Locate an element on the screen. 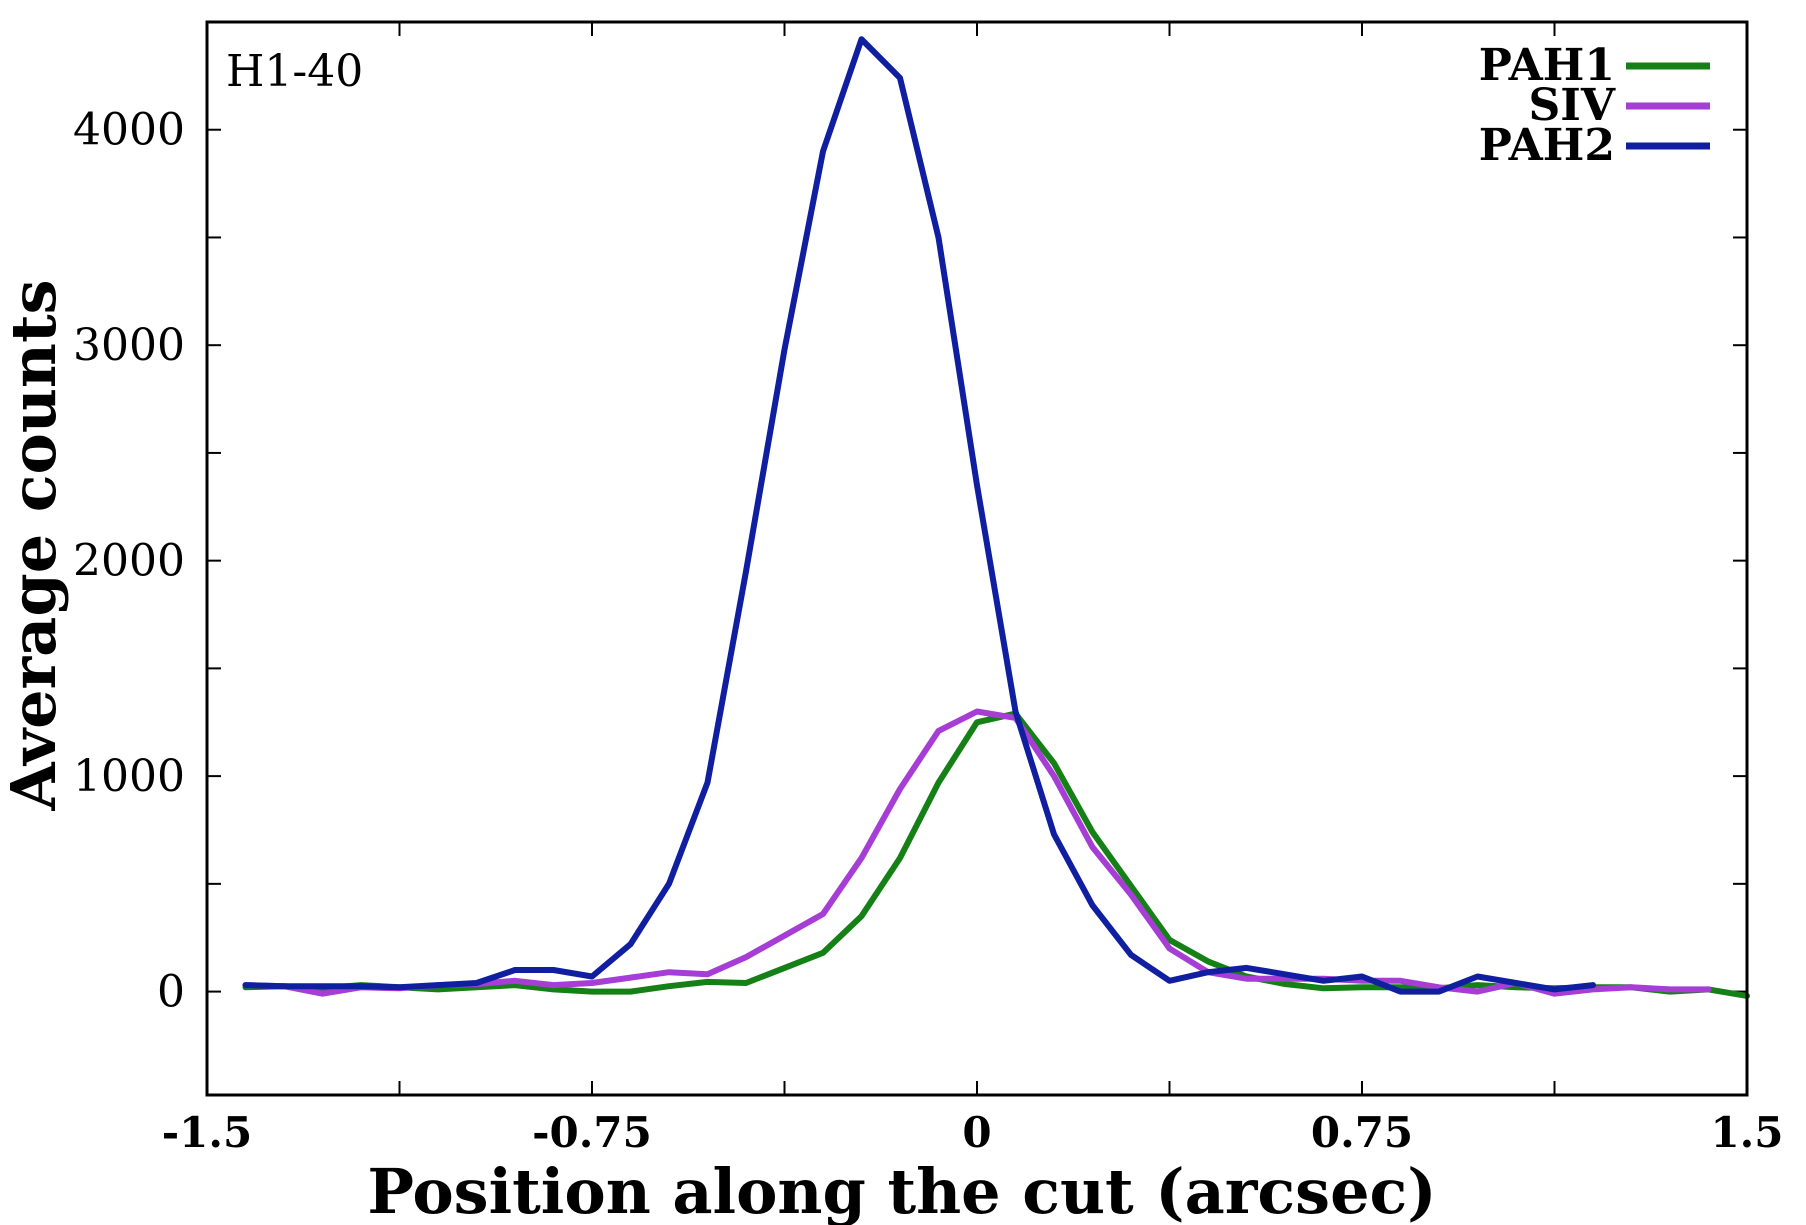  x-tick-label: 1.5 is located at coordinates (1746, 1132).